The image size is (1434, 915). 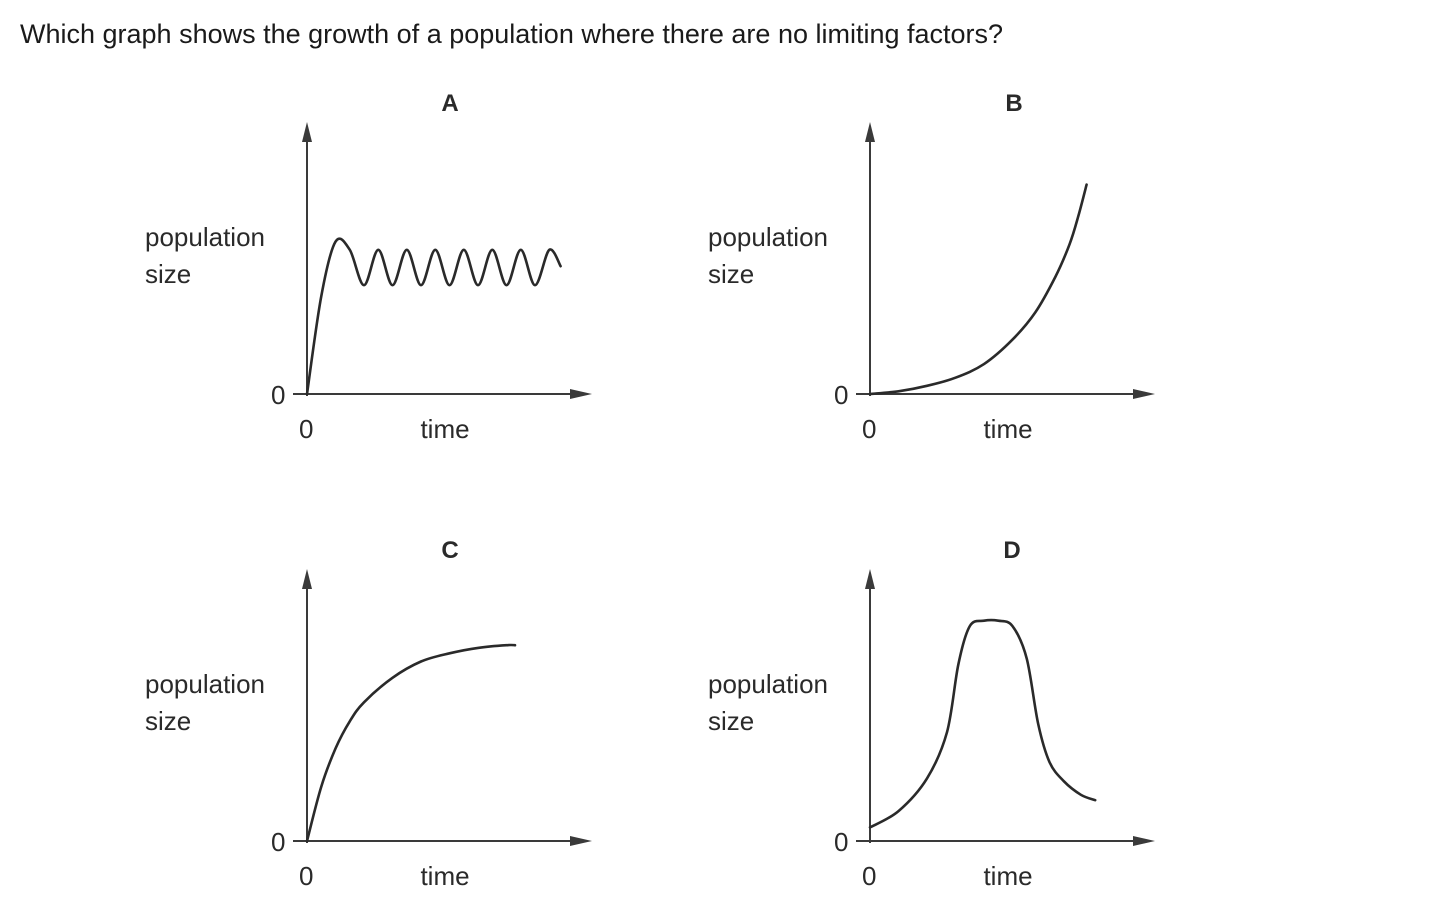 I want to click on graph-c-y-arrow, so click(x=307, y=579).